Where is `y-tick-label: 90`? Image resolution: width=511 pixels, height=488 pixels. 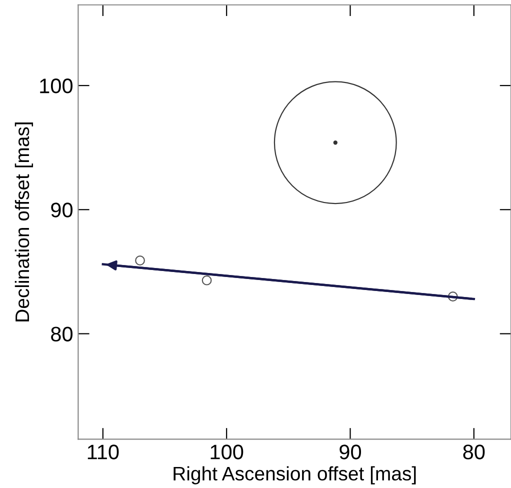
y-tick-label: 90 is located at coordinates (62, 210).